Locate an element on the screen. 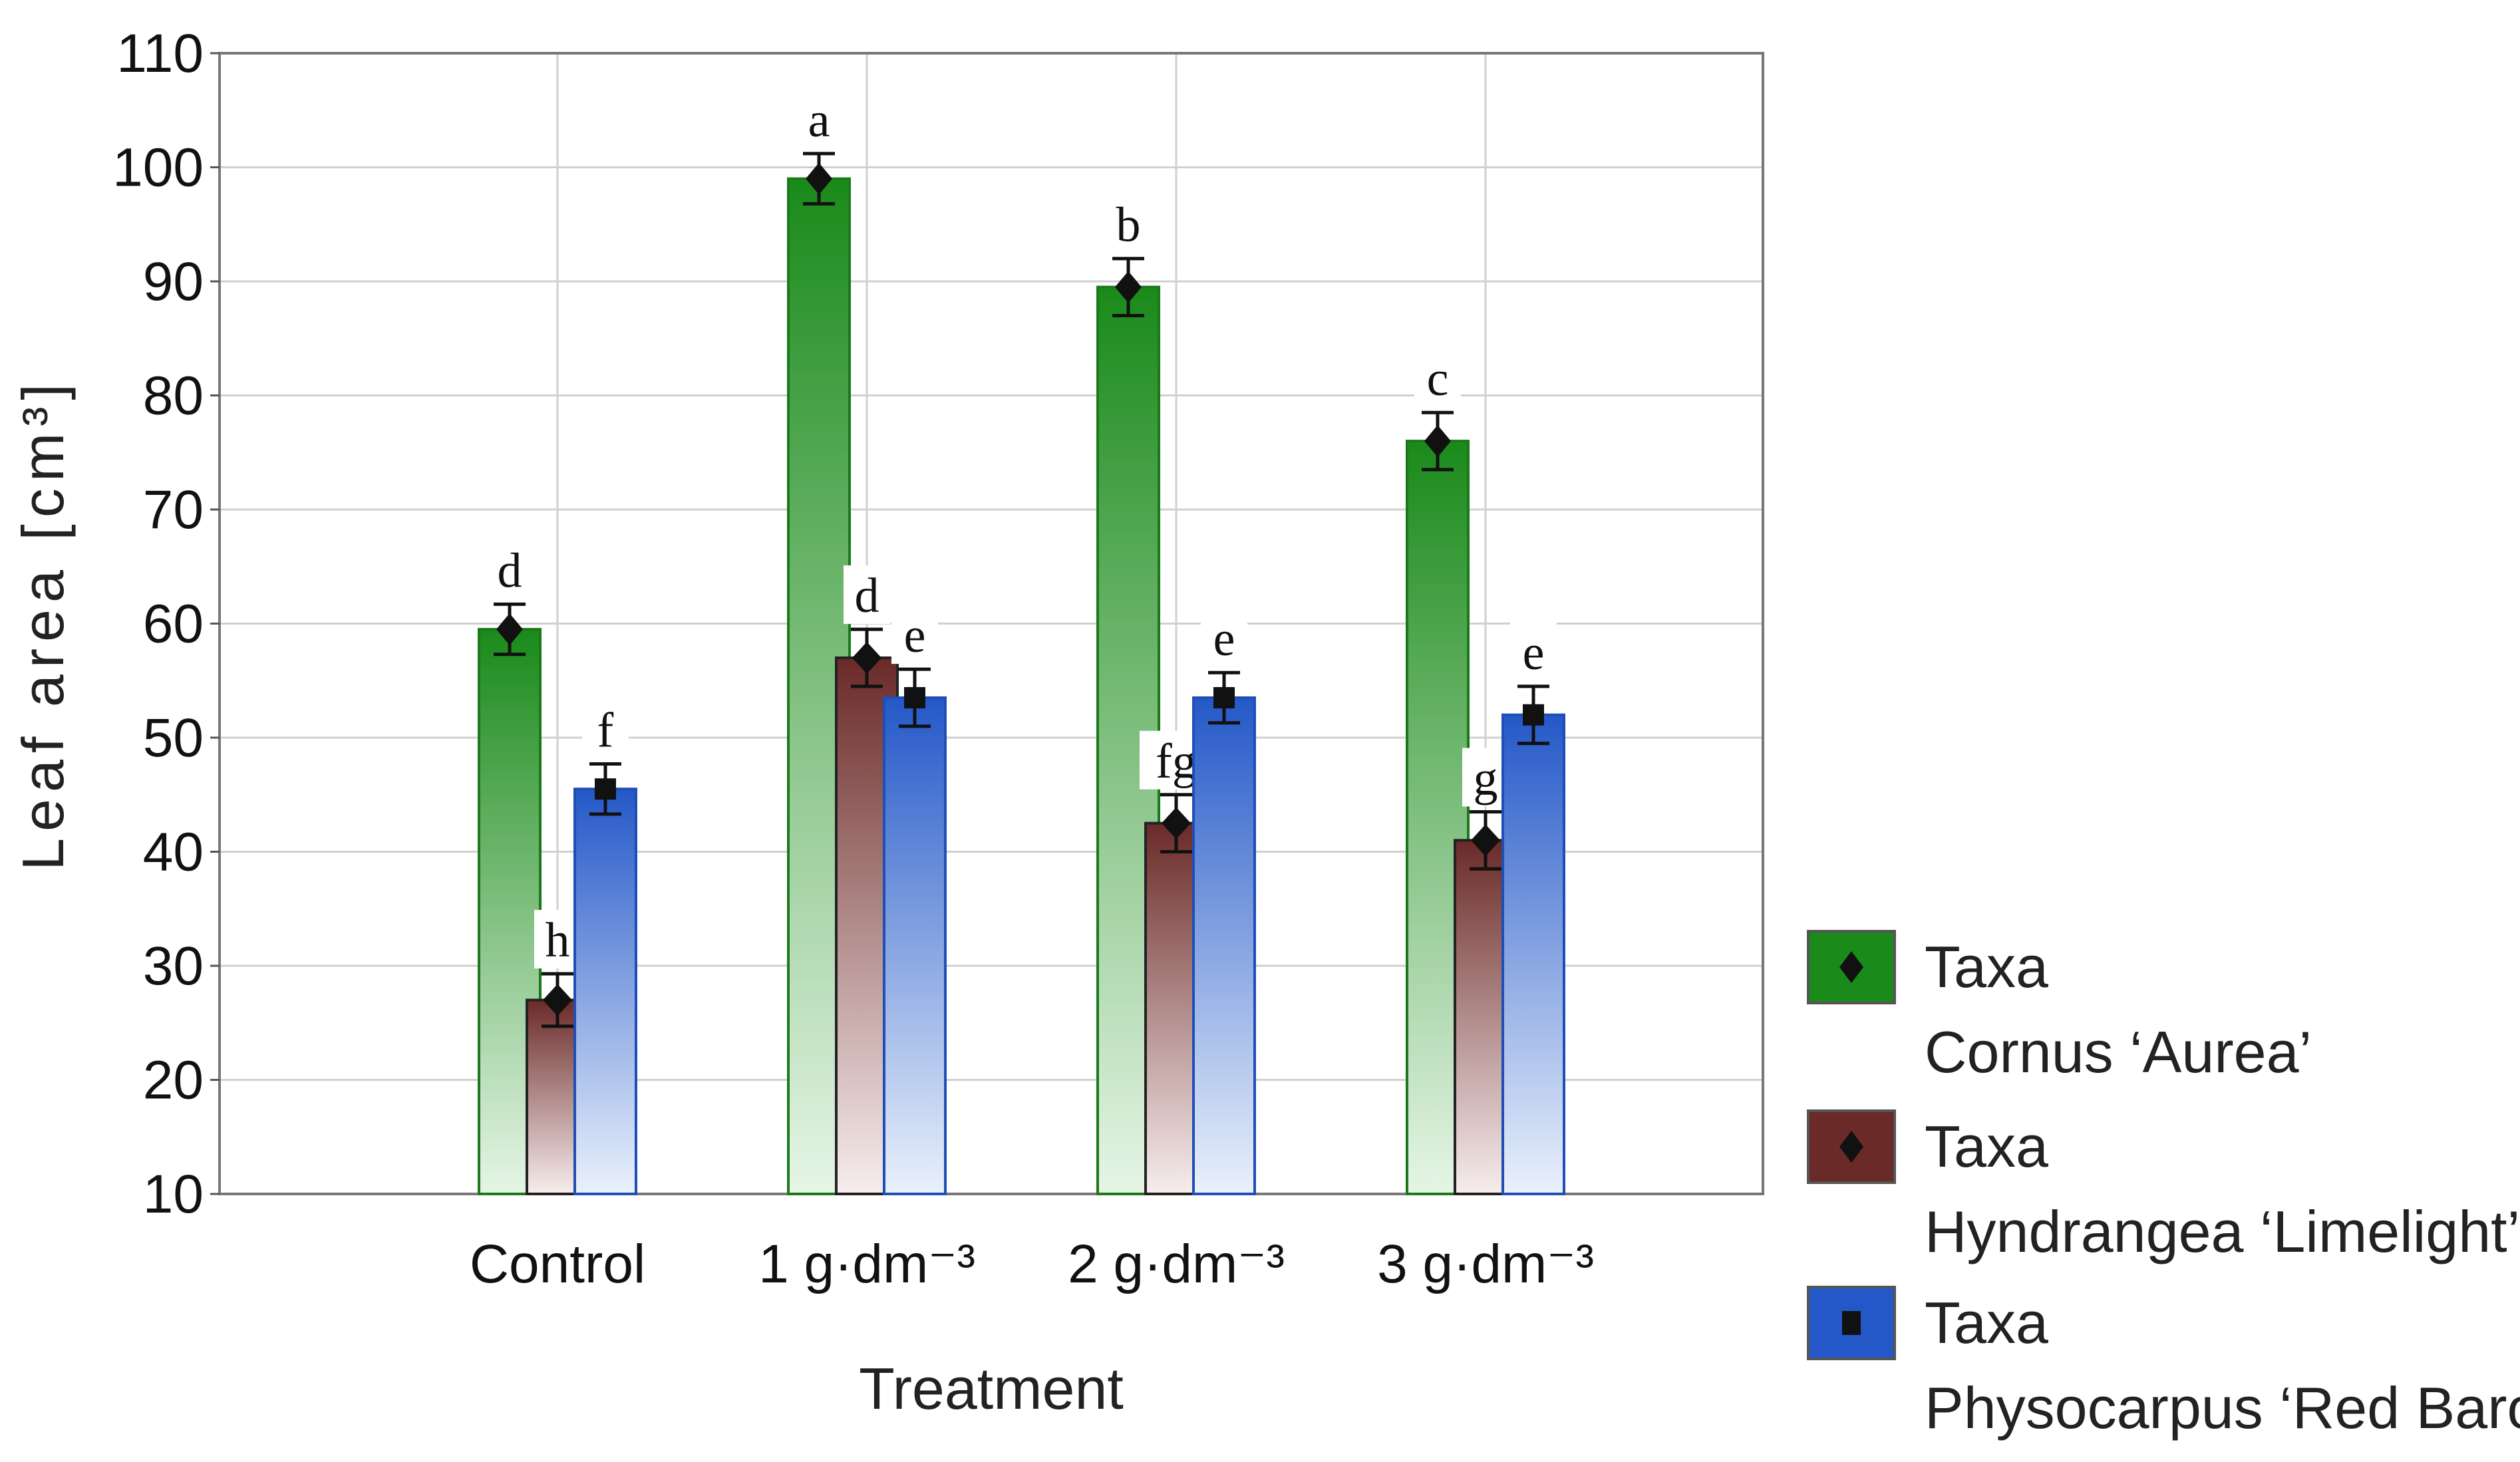 The image size is (2520, 1462). legend-item-2: Taxa Hyndrangea ‘Limelight’ is located at coordinates (2164, 1187).